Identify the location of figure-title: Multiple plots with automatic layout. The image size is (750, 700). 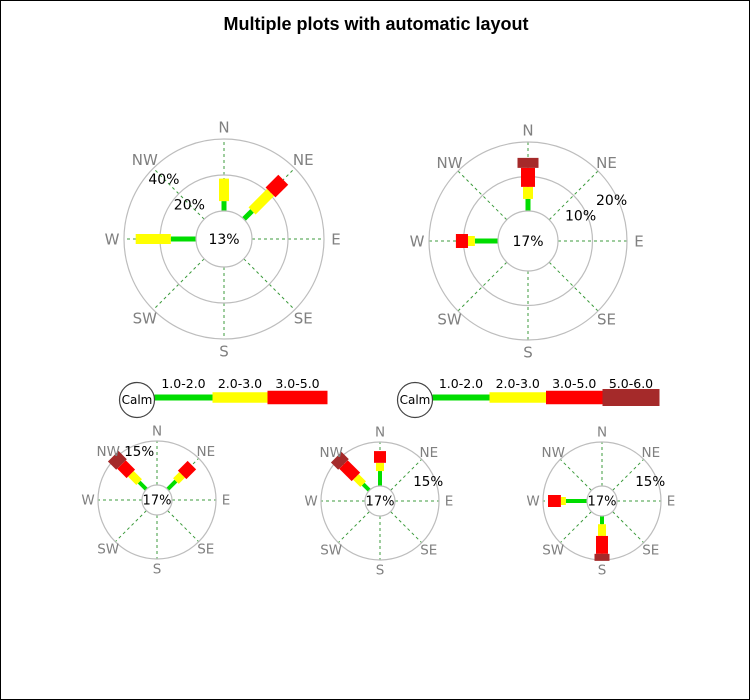
(375, 24).